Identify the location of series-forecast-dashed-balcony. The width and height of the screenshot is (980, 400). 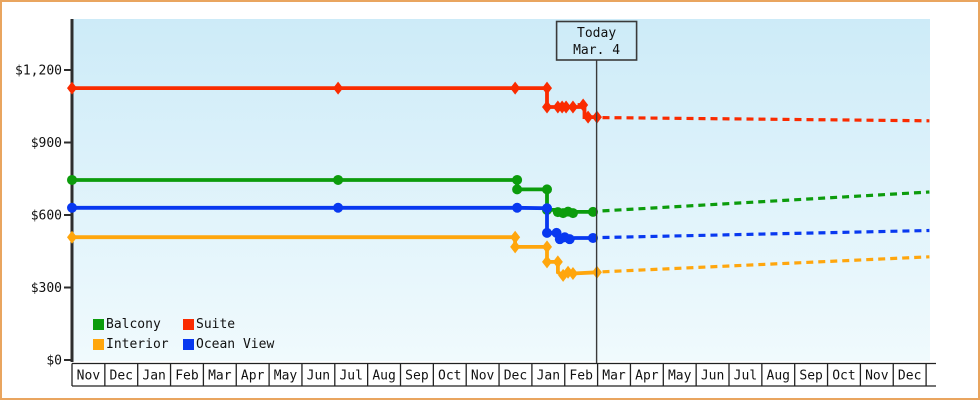
(766, 201).